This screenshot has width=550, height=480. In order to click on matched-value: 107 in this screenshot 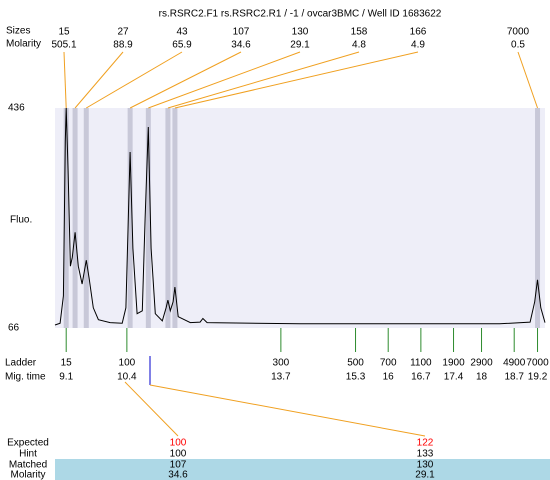, I will do `click(178, 465)`.